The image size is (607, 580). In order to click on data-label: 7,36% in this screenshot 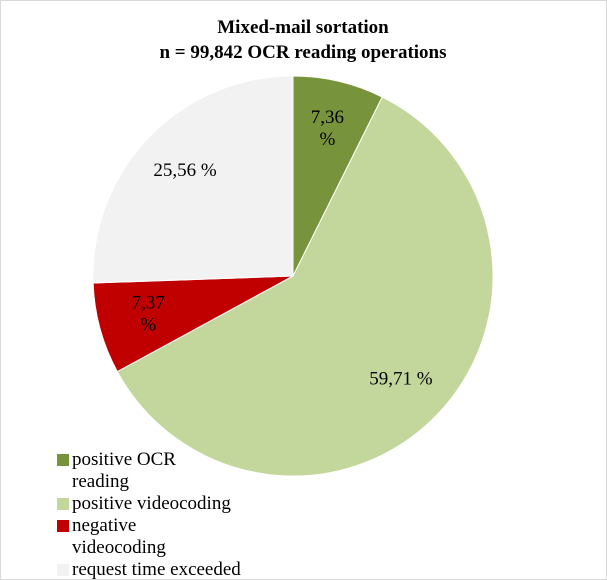, I will do `click(327, 128)`.